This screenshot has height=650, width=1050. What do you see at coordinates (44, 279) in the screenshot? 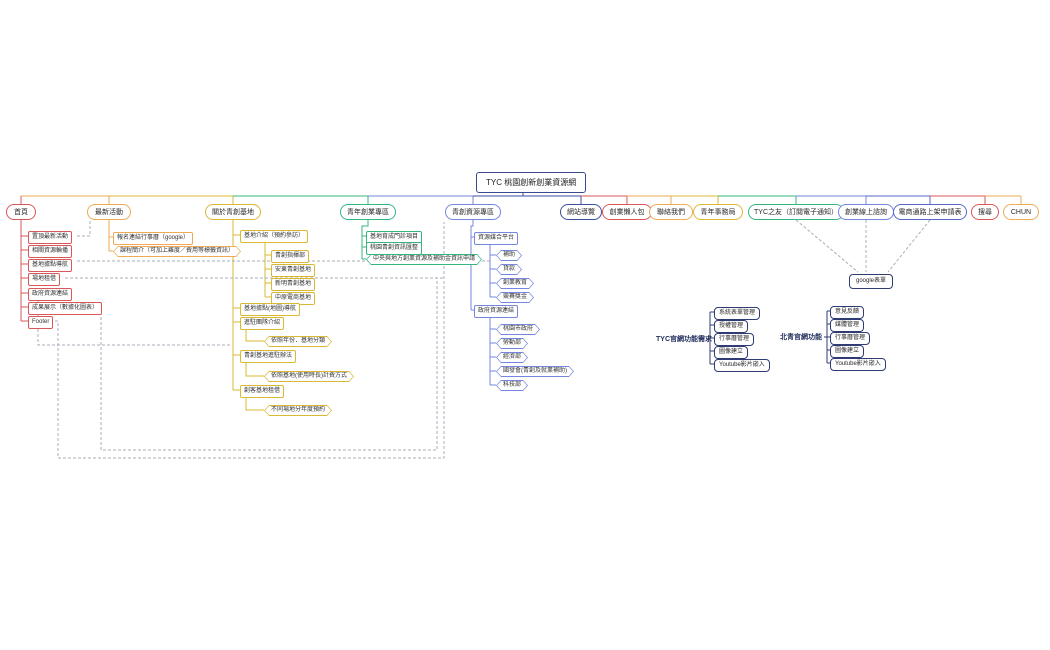
I see `mindmap-node: 場地租借` at bounding box center [44, 279].